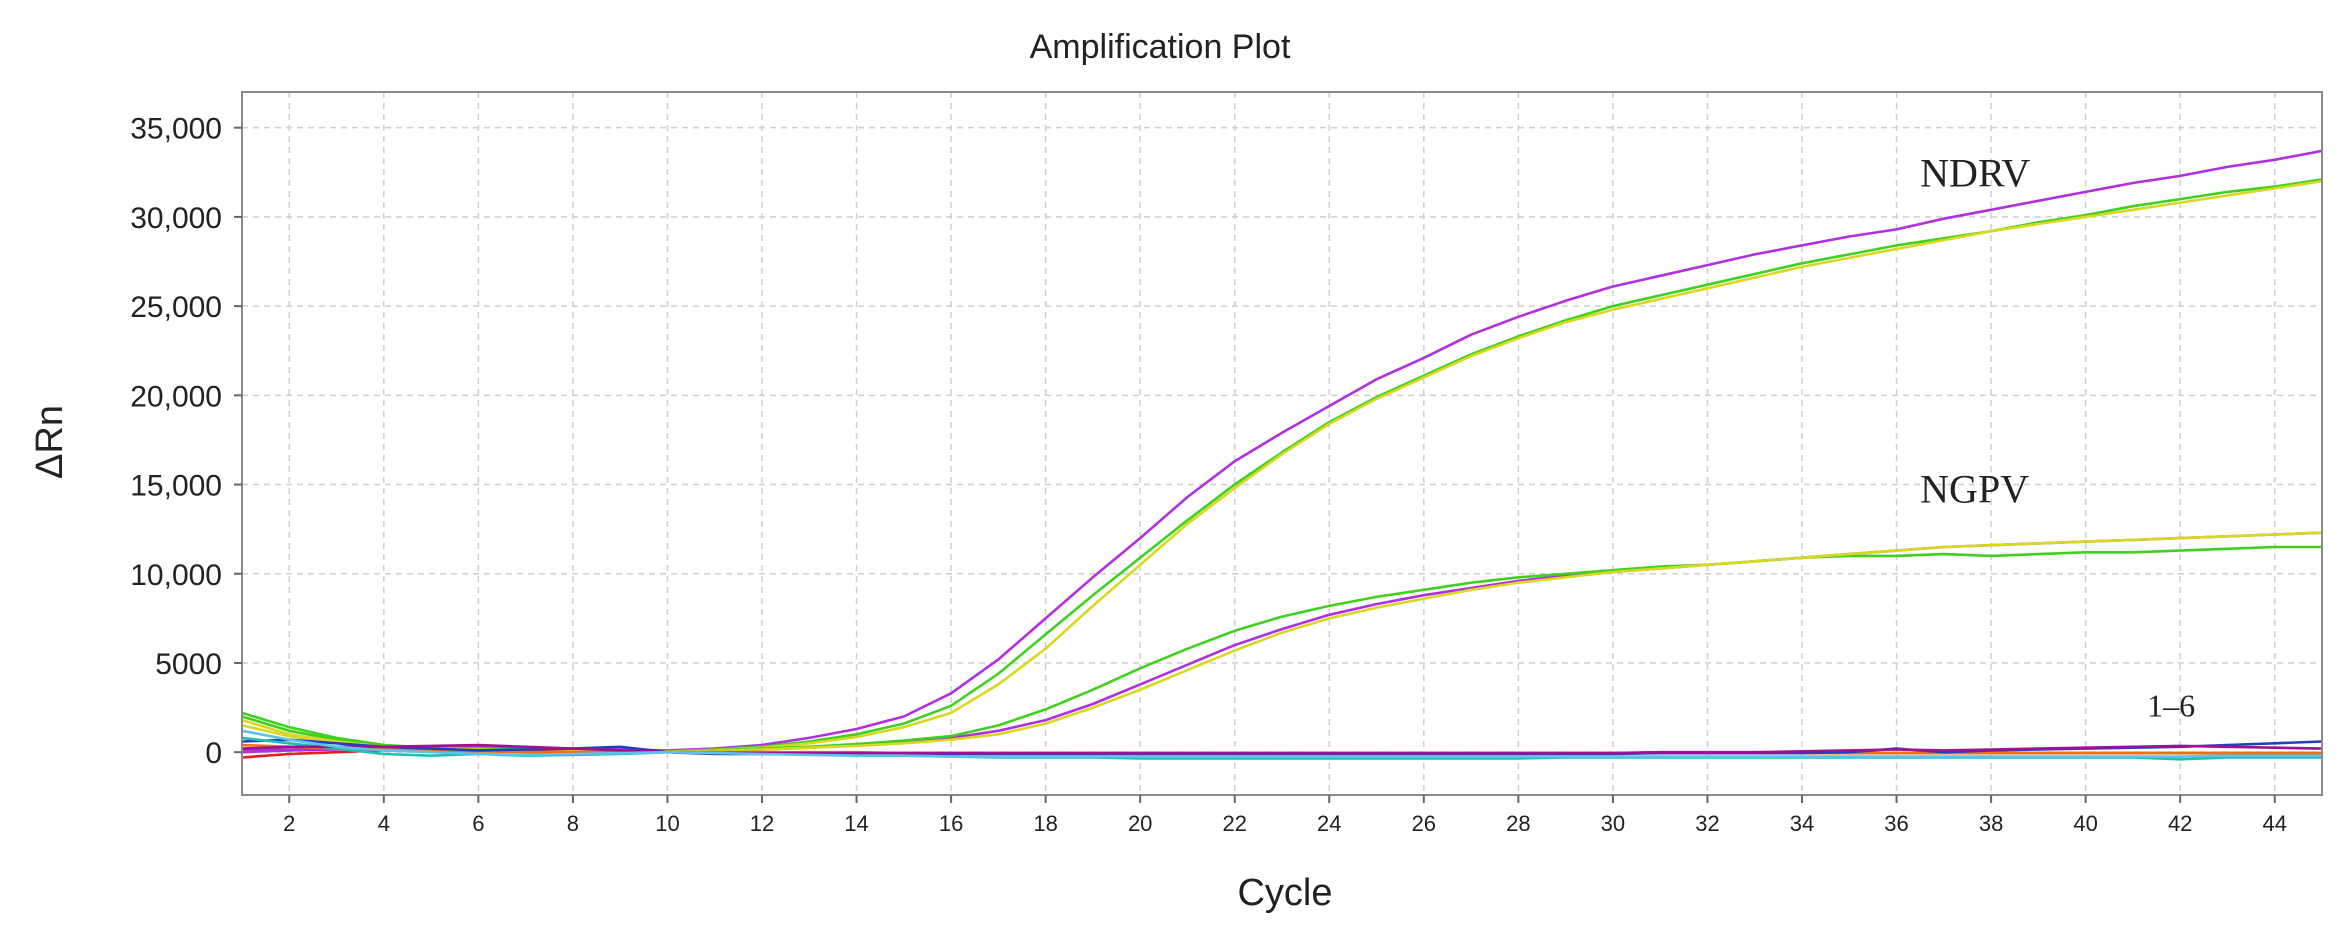  I want to click on x-tick-label: 34, so click(1802, 823).